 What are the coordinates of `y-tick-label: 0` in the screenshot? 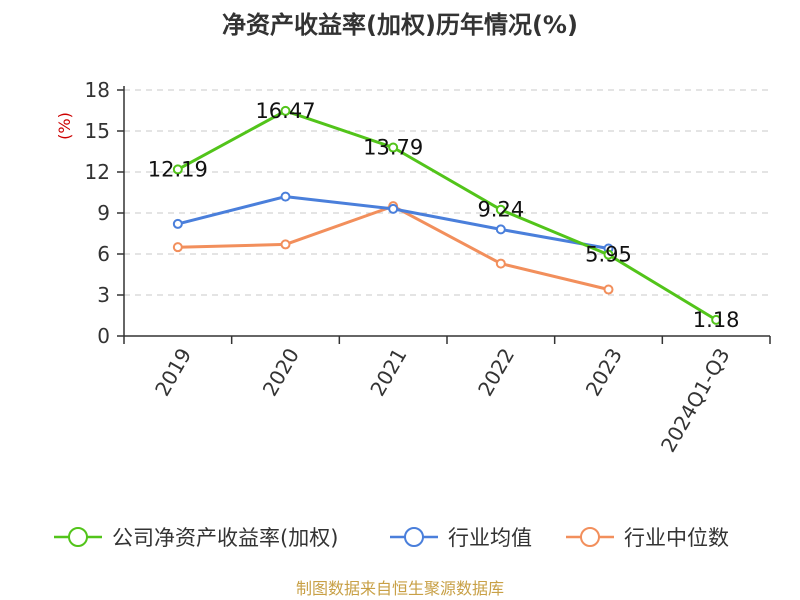 It's located at (103, 336).